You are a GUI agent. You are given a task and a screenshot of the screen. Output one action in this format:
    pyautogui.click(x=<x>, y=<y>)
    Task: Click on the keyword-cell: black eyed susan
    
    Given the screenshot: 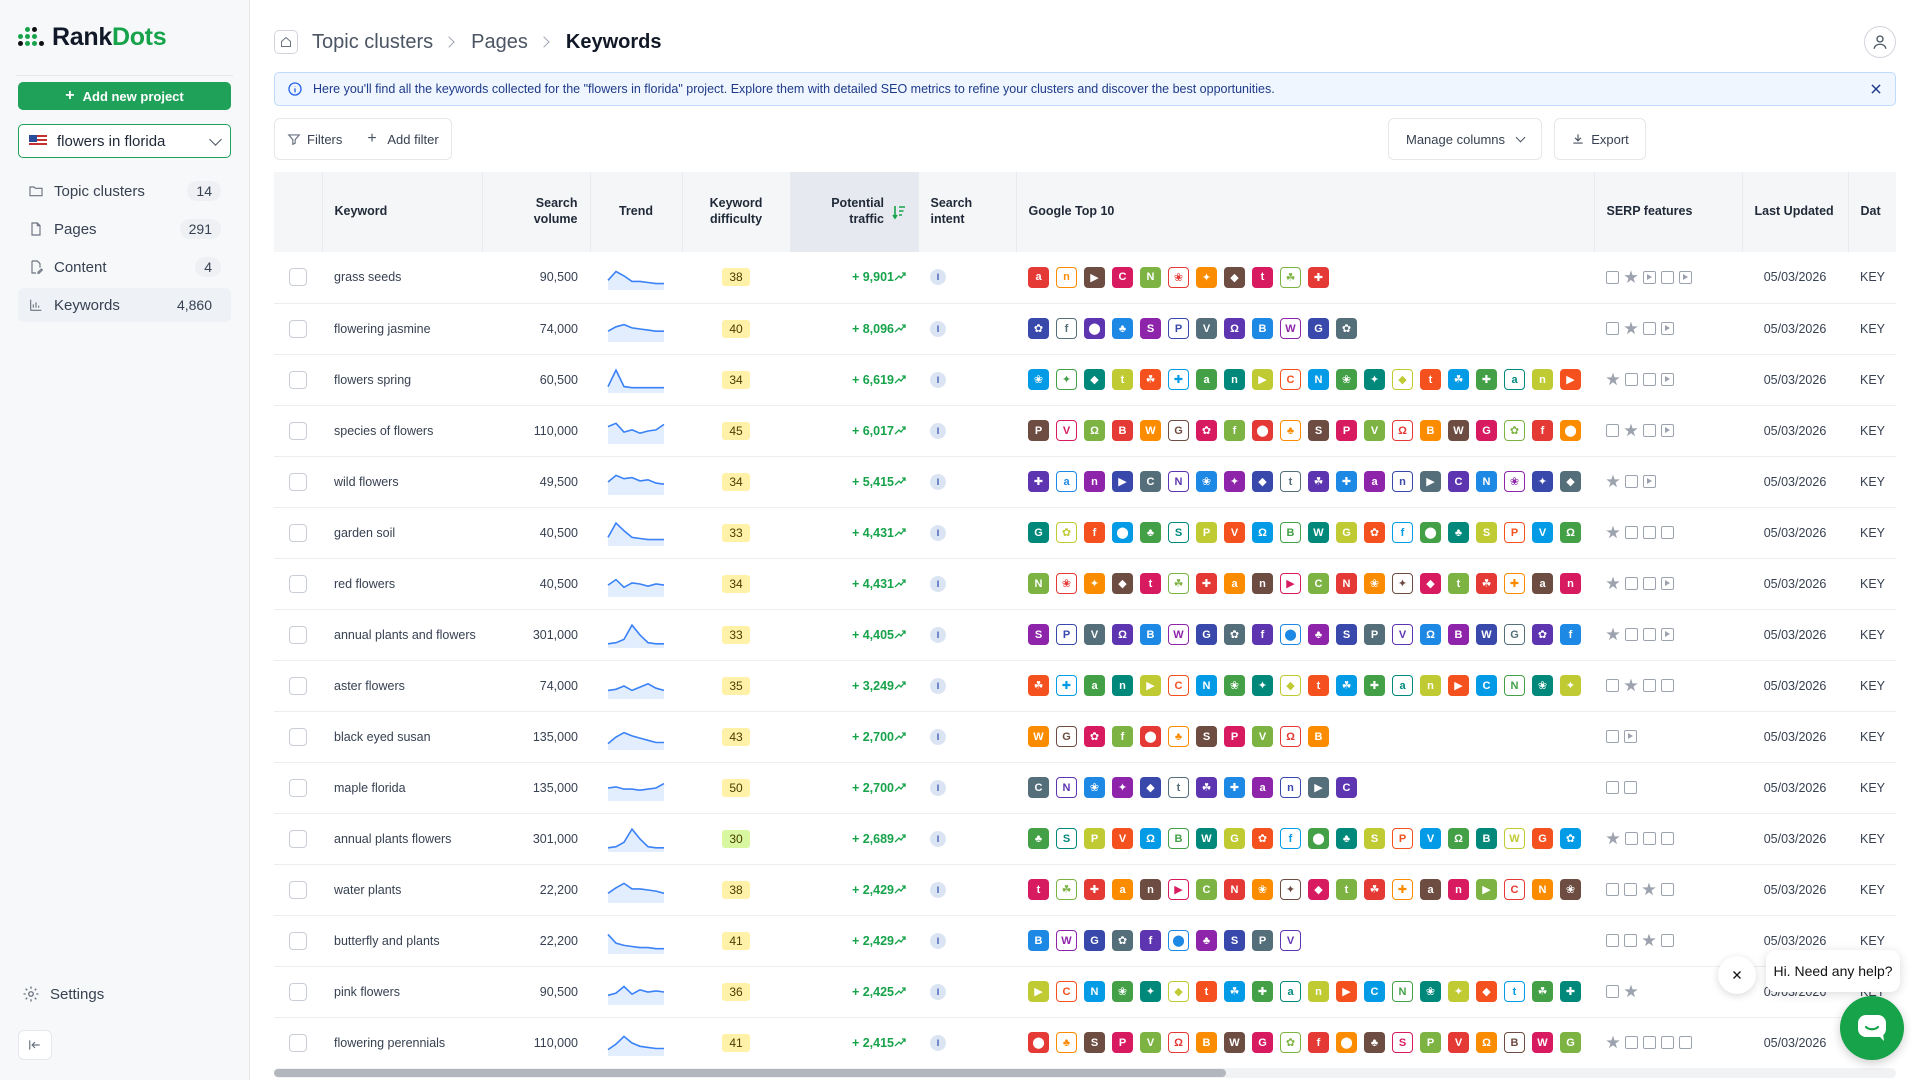 What is the action you would take?
    pyautogui.click(x=402, y=737)
    